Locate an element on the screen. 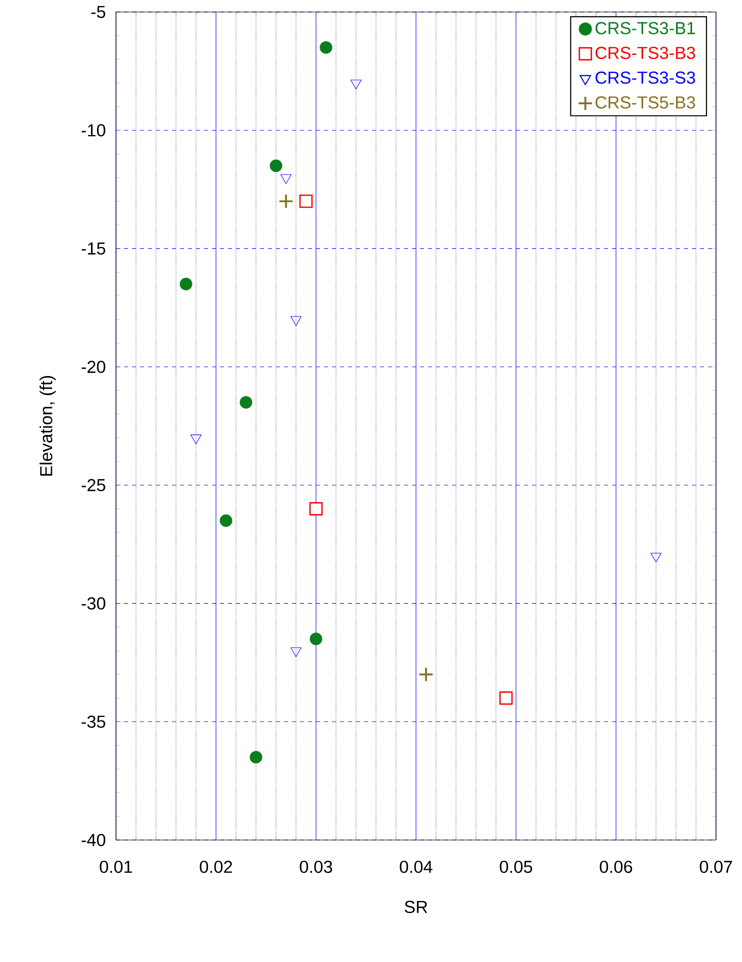 This screenshot has width=742, height=962. y-tick-label: -40 is located at coordinates (94, 840).